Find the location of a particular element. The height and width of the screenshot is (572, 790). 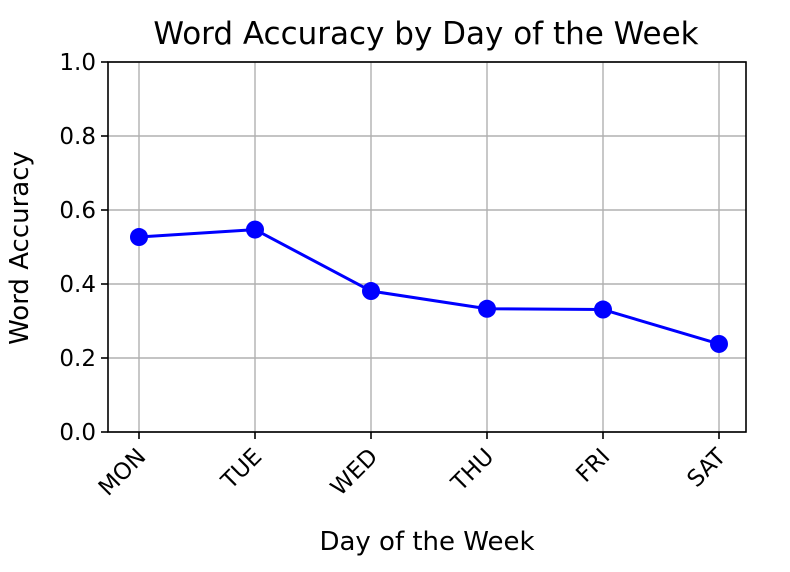

y-axis-ticks: 0.0 0.2 0.4 0.6 0.8 1.0 is located at coordinates (83, 248).